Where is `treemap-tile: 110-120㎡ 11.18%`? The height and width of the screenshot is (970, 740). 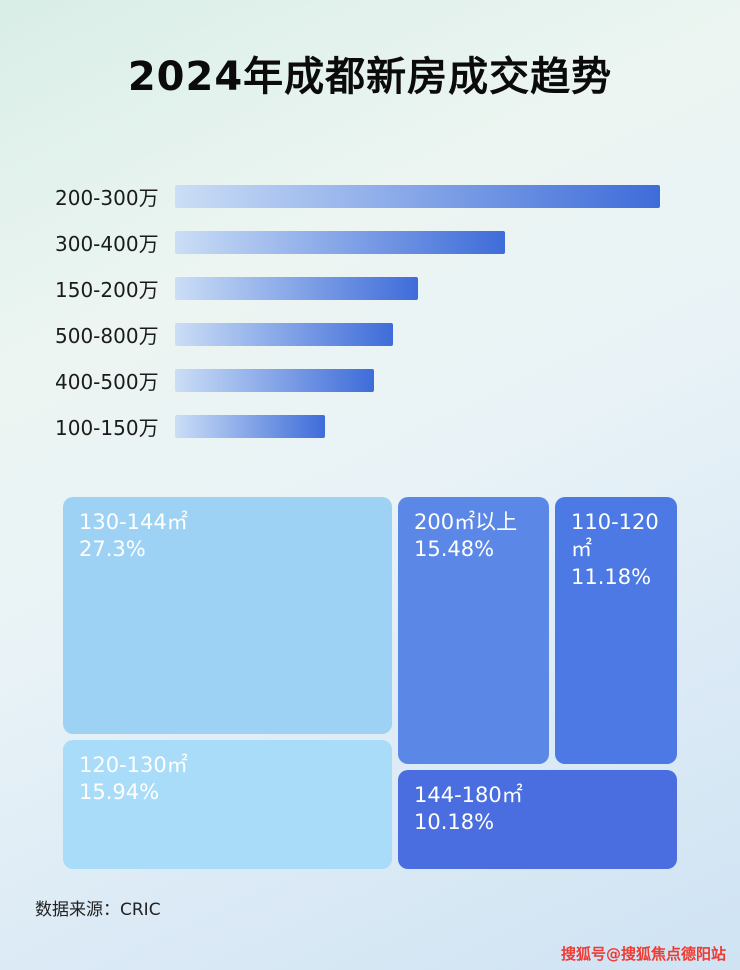
treemap-tile: 110-120㎡ 11.18% is located at coordinates (616, 630).